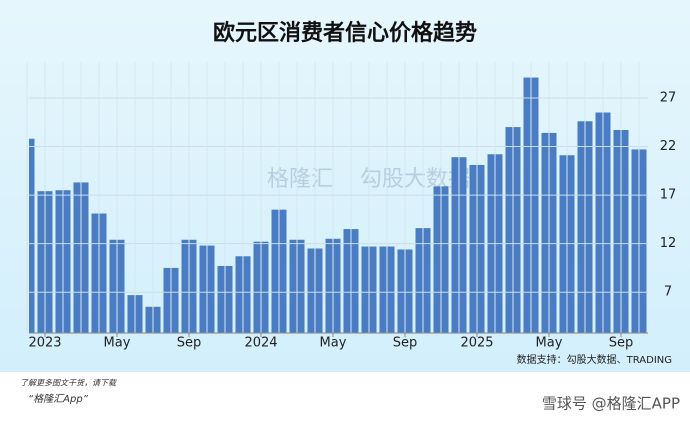  What do you see at coordinates (611, 404) in the screenshot?
I see `footer-handle: 雪球号 @格隆汇APP` at bounding box center [611, 404].